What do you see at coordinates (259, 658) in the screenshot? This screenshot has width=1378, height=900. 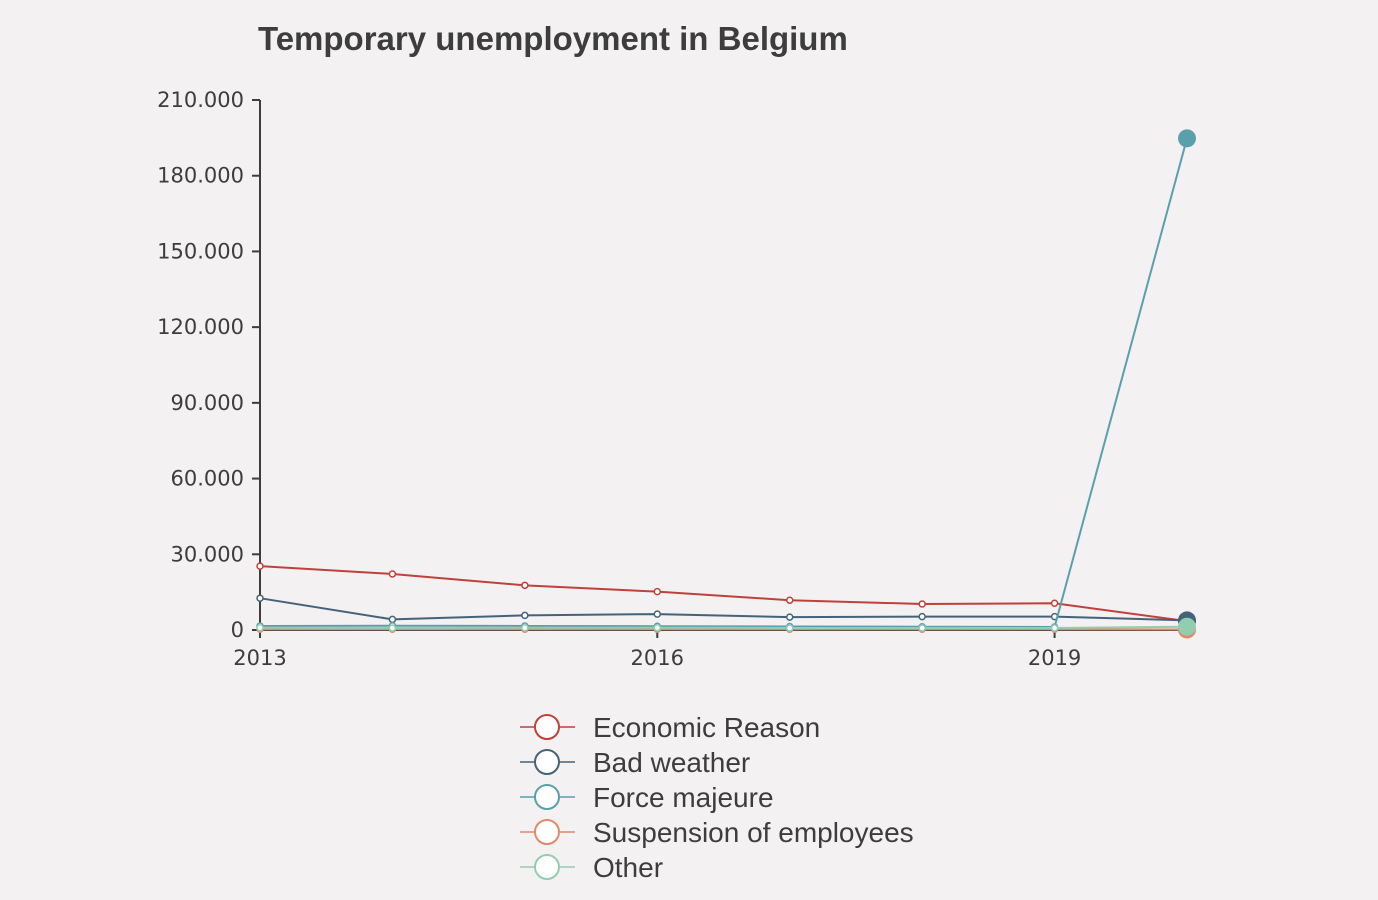 I see `x-tick-label: 2013` at bounding box center [259, 658].